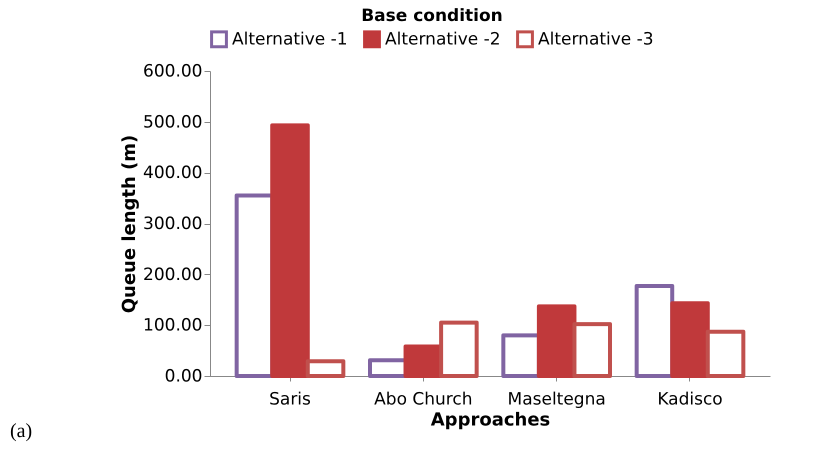 Image resolution: width=826 pixels, height=462 pixels. What do you see at coordinates (443, 39) in the screenshot?
I see `legend-label: Alternative -2` at bounding box center [443, 39].